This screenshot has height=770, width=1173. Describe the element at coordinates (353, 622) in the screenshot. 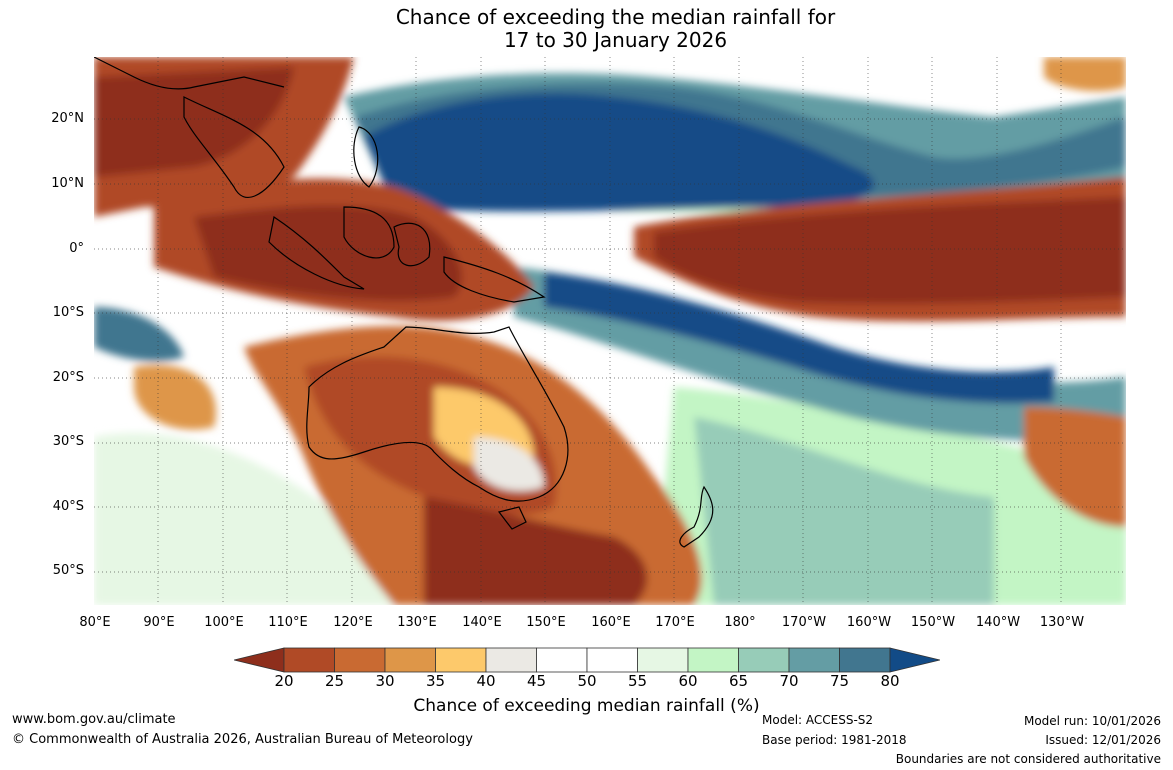

I see `lon-label-120e: 120°E` at that location.